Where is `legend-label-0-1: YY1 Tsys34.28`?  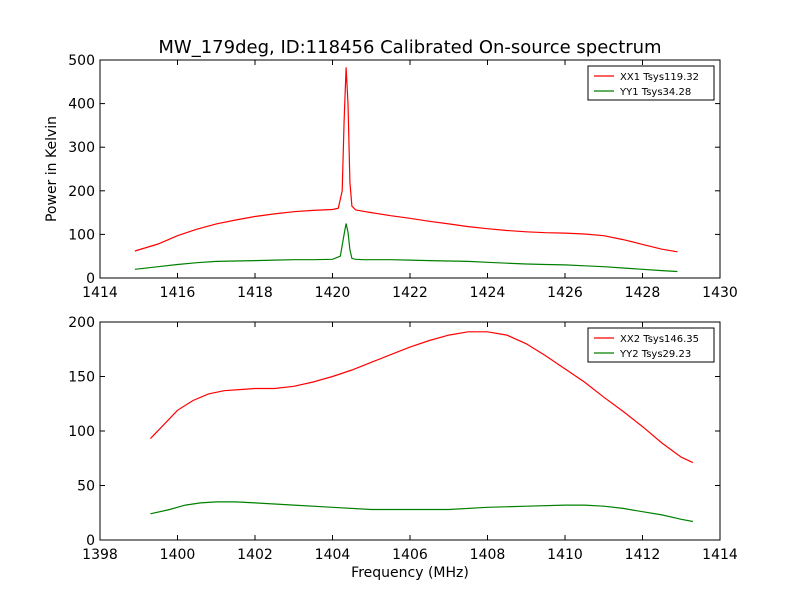 legend-label-0-1: YY1 Tsys34.28 is located at coordinates (655, 92).